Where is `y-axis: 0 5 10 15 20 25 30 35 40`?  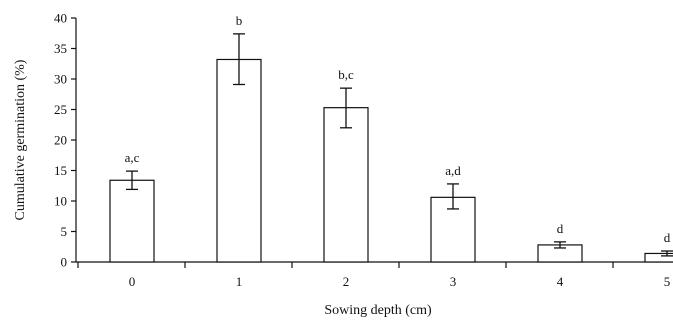 y-axis: 0 5 10 15 20 25 30 35 40 is located at coordinates (65, 140).